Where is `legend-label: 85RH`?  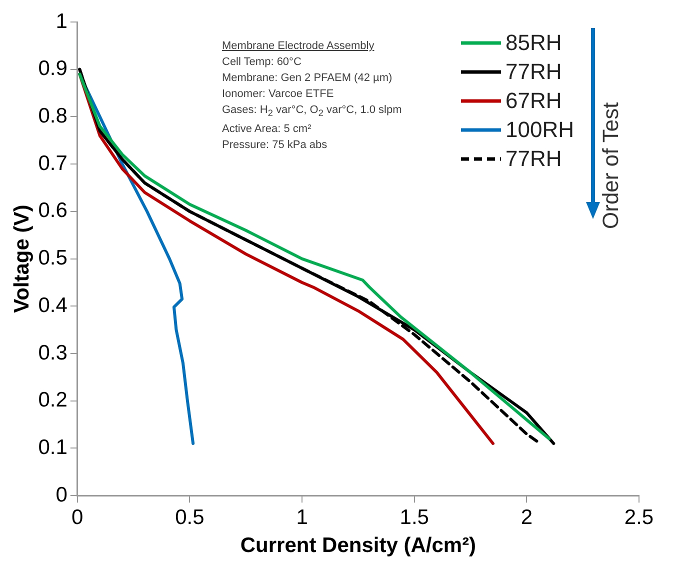
legend-label: 85RH is located at coordinates (534, 43).